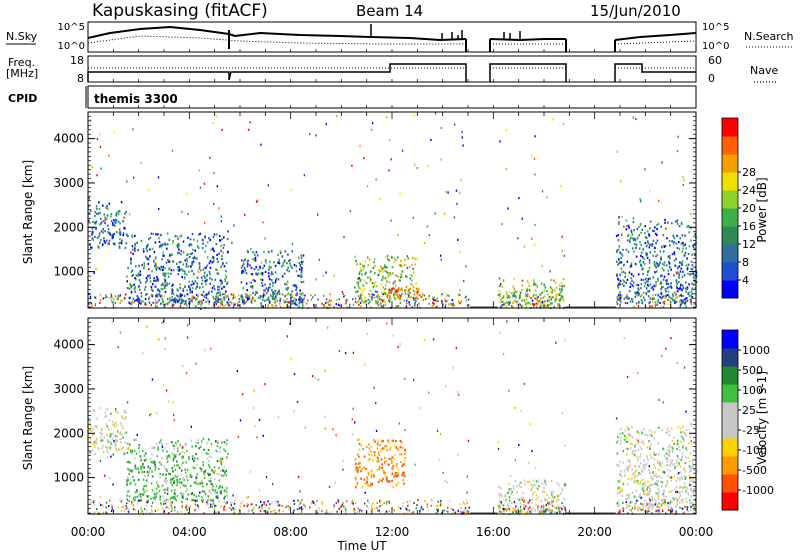 Image resolution: width=800 pixels, height=554 pixels. Describe the element at coordinates (696, 532) in the screenshot. I see `x-tick-label: 00:00` at that location.